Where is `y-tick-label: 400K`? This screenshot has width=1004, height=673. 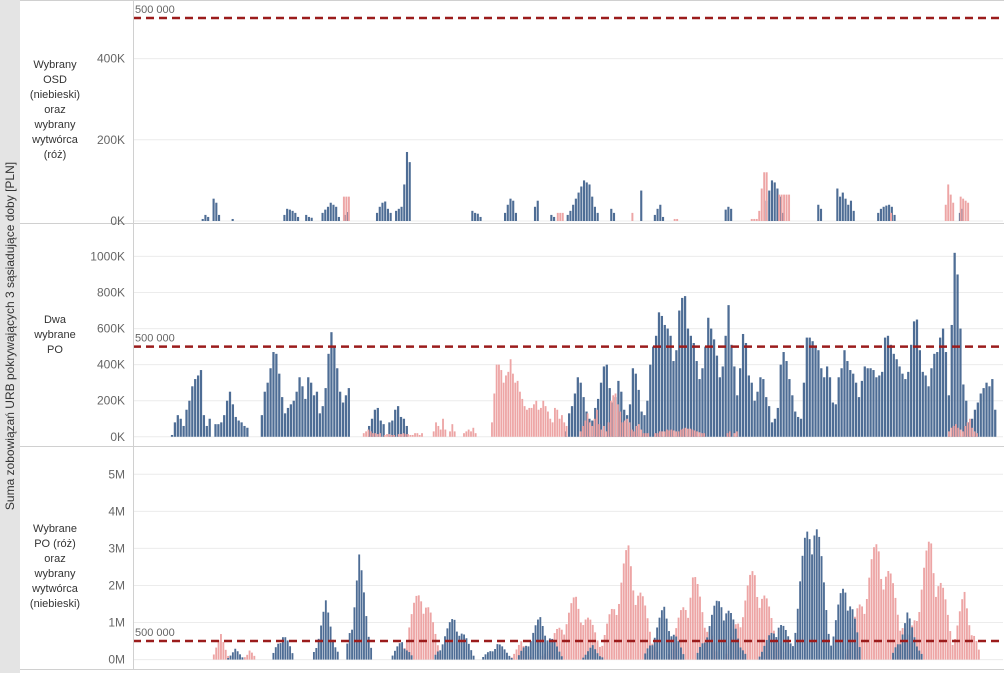 y-tick-label: 400K is located at coordinates (111, 365).